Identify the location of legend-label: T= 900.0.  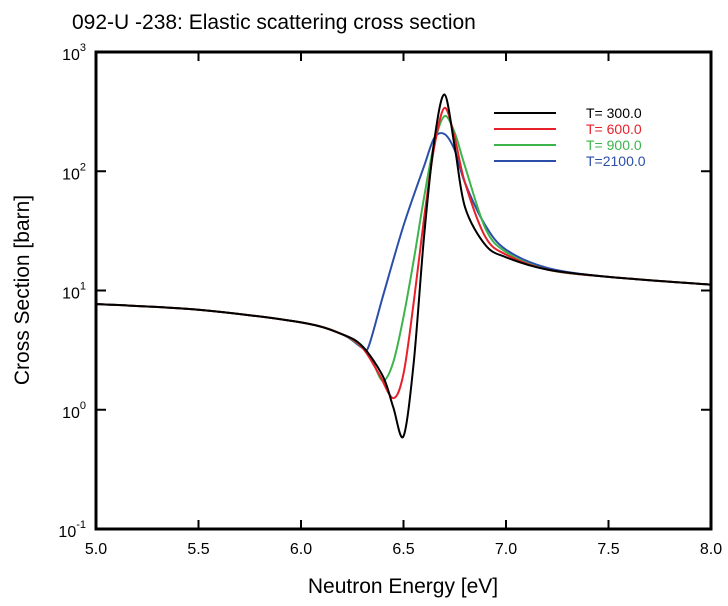
(614, 145).